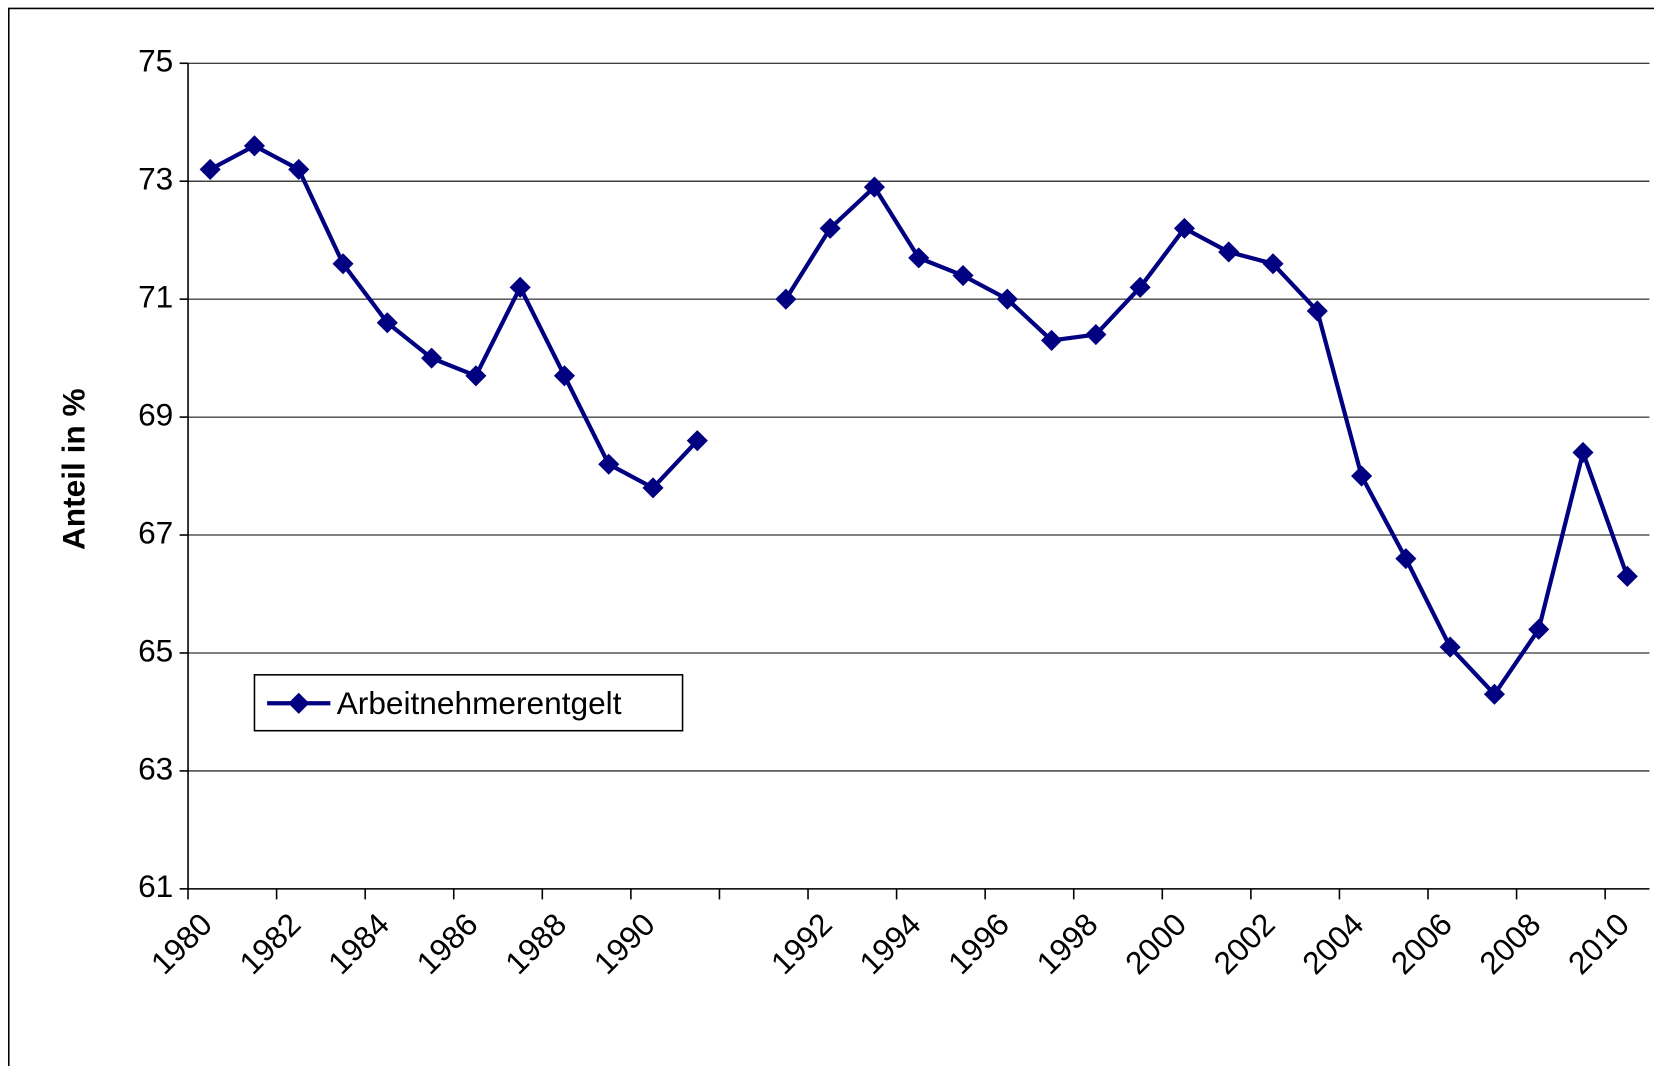  What do you see at coordinates (479, 703) in the screenshot?
I see `legend-label: Arbeitnehmerentgelt` at bounding box center [479, 703].